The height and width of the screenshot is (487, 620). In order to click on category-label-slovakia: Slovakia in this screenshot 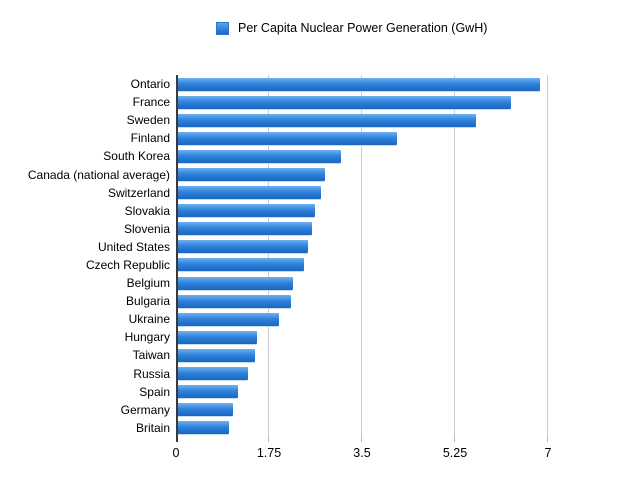, I will do `click(147, 210)`.